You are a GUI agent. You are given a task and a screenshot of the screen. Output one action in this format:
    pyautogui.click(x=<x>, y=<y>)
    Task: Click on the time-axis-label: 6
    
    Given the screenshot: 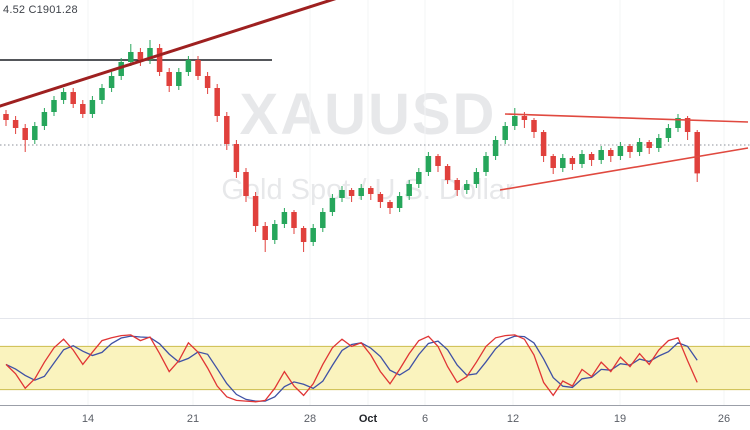 What is the action you would take?
    pyautogui.click(x=425, y=419)
    